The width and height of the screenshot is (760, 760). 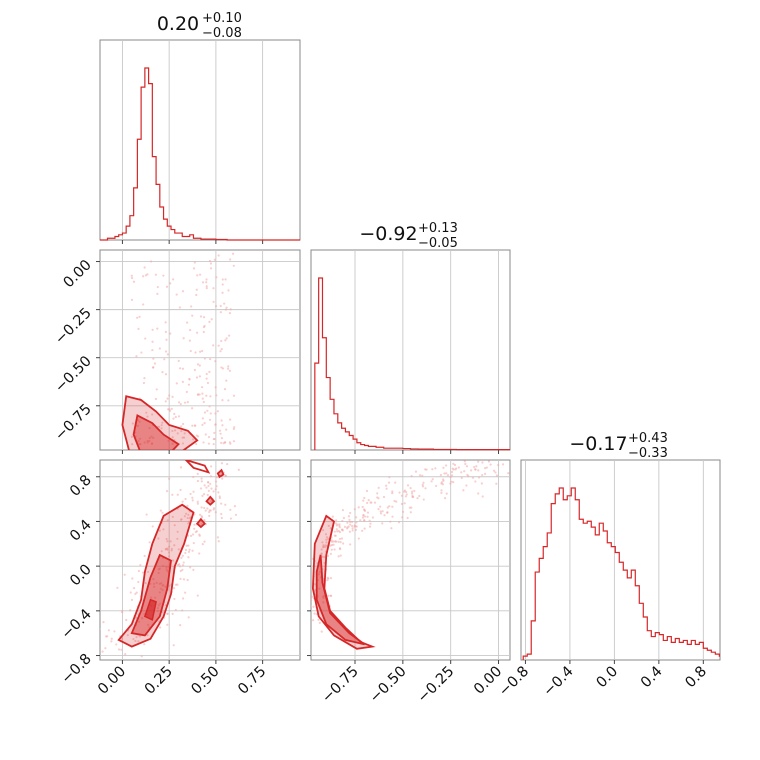 What do you see at coordinates (81, 531) in the screenshot?
I see `y-tick-label: 0.4` at bounding box center [81, 531].